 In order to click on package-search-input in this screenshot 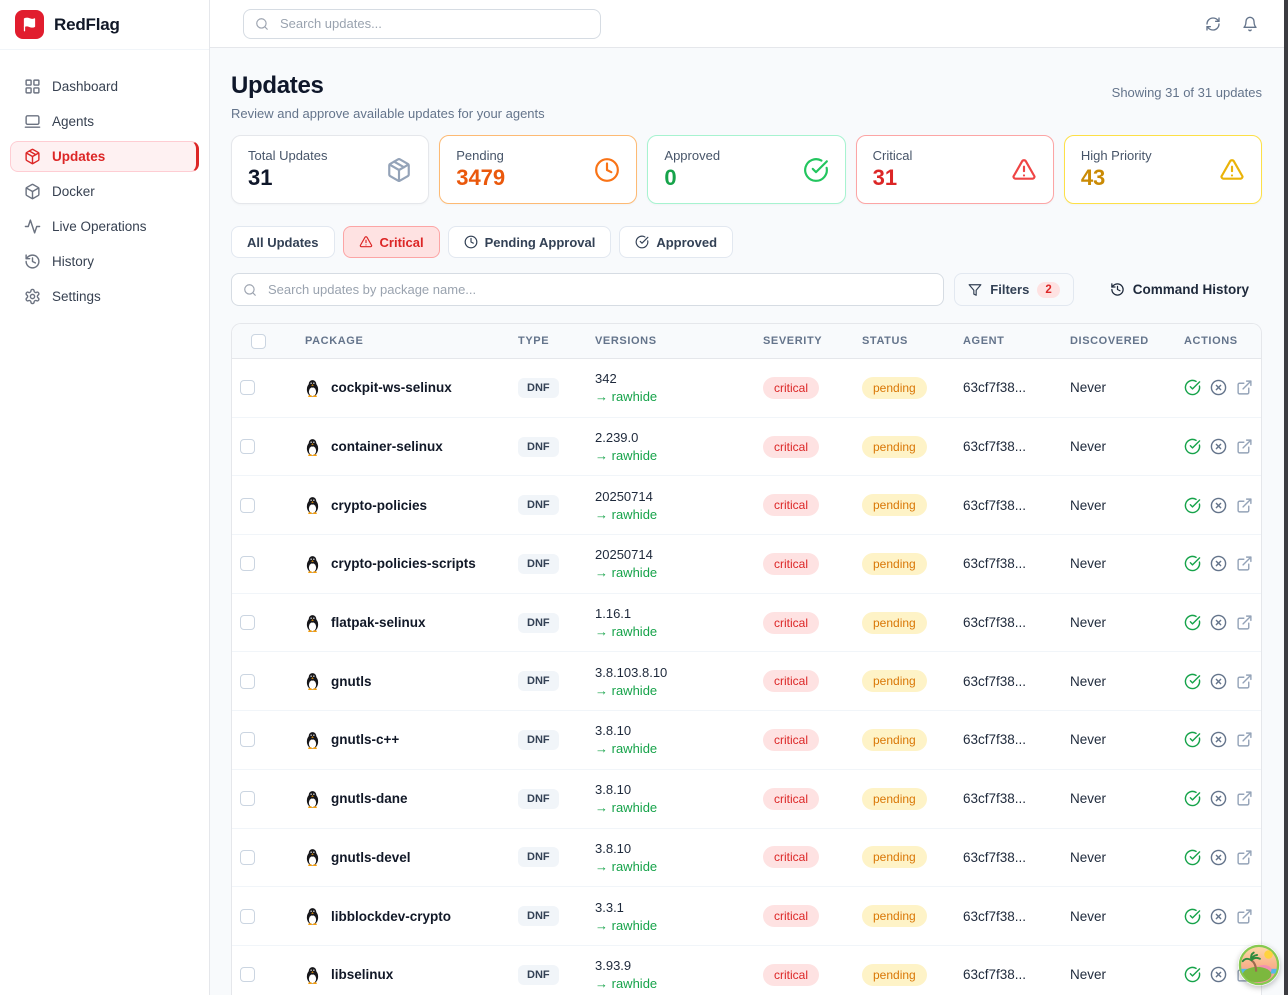, I will do `click(599, 289)`.